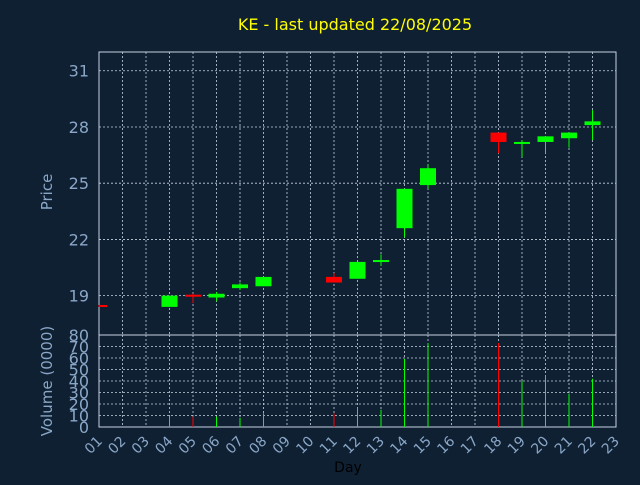 Image resolution: width=640 pixels, height=485 pixels. I want to click on price-tick-label: 19, so click(79, 296).